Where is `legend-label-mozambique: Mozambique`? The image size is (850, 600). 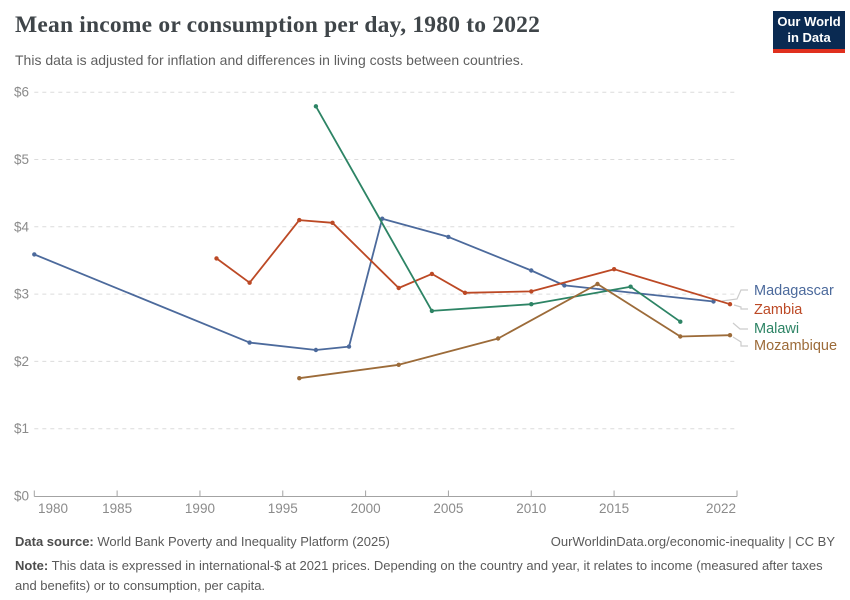 legend-label-mozambique: Mozambique is located at coordinates (795, 346).